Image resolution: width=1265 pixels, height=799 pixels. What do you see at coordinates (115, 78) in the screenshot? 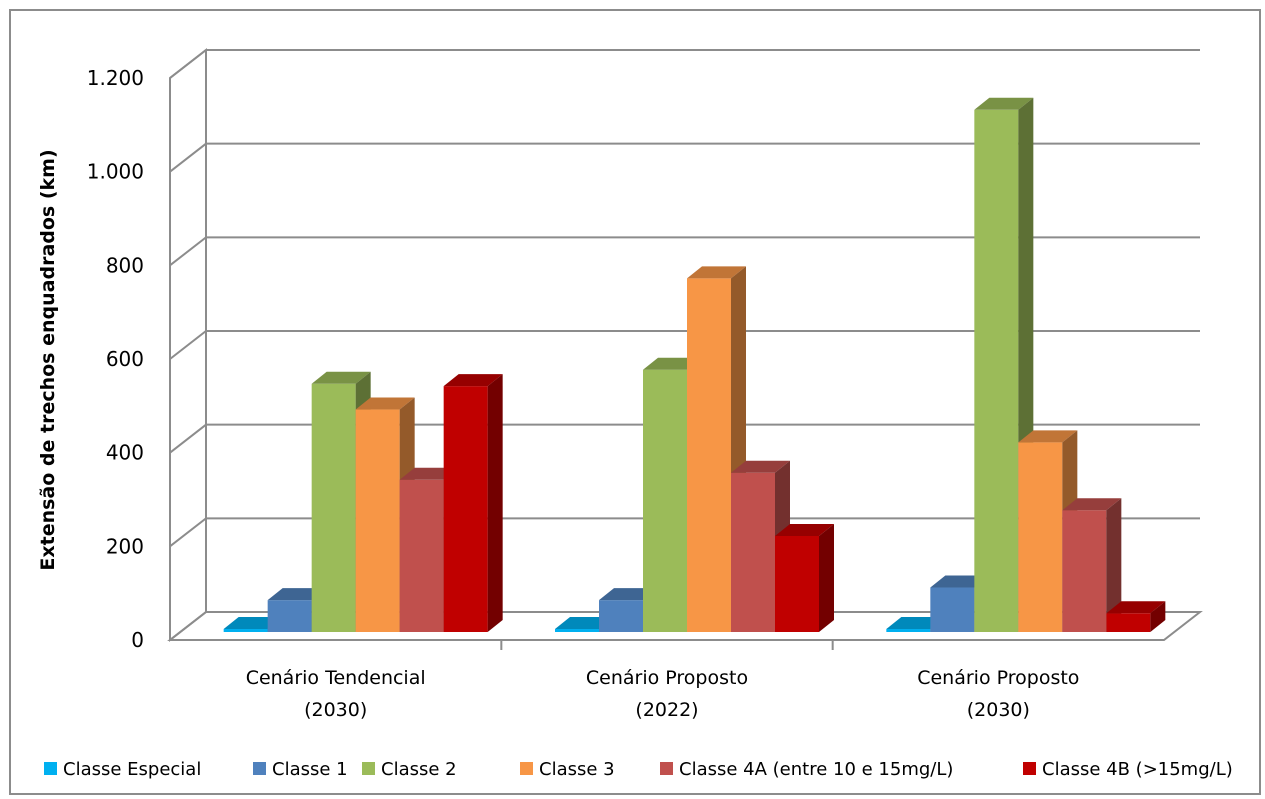
I see `y-tick-label: 1.200` at bounding box center [115, 78].